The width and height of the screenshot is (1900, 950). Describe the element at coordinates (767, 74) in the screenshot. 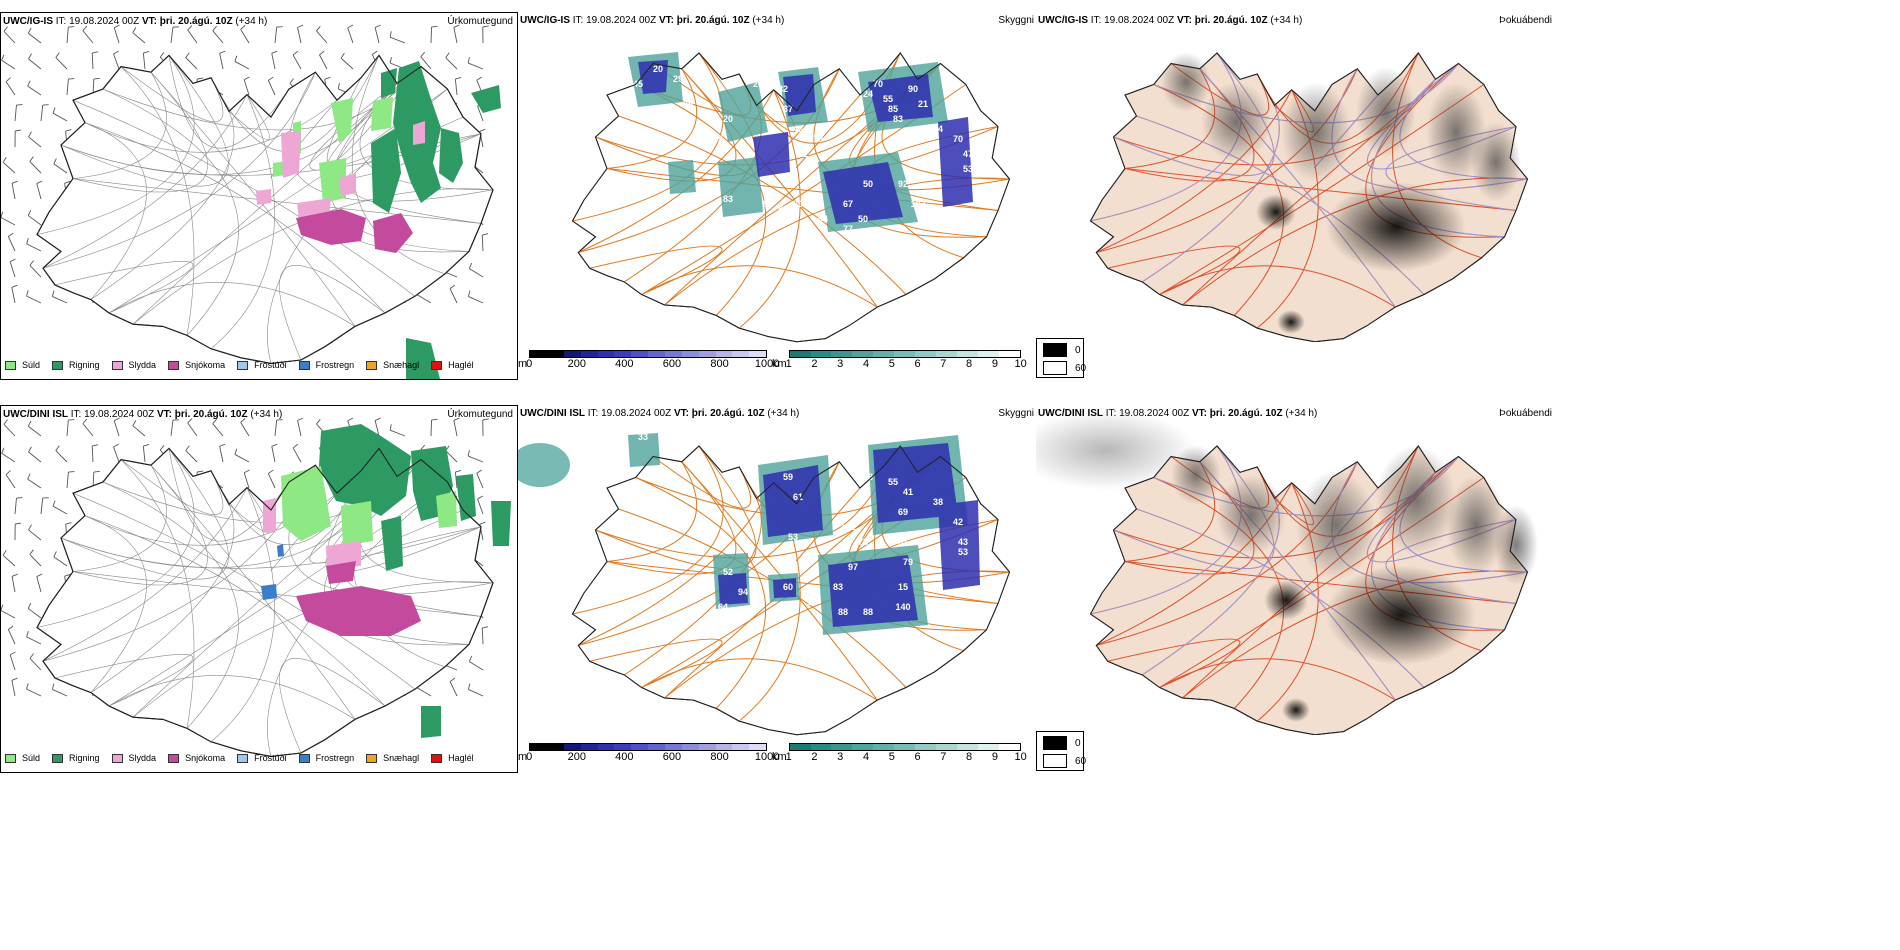

I see `ceiling-value-label: 100` at that location.